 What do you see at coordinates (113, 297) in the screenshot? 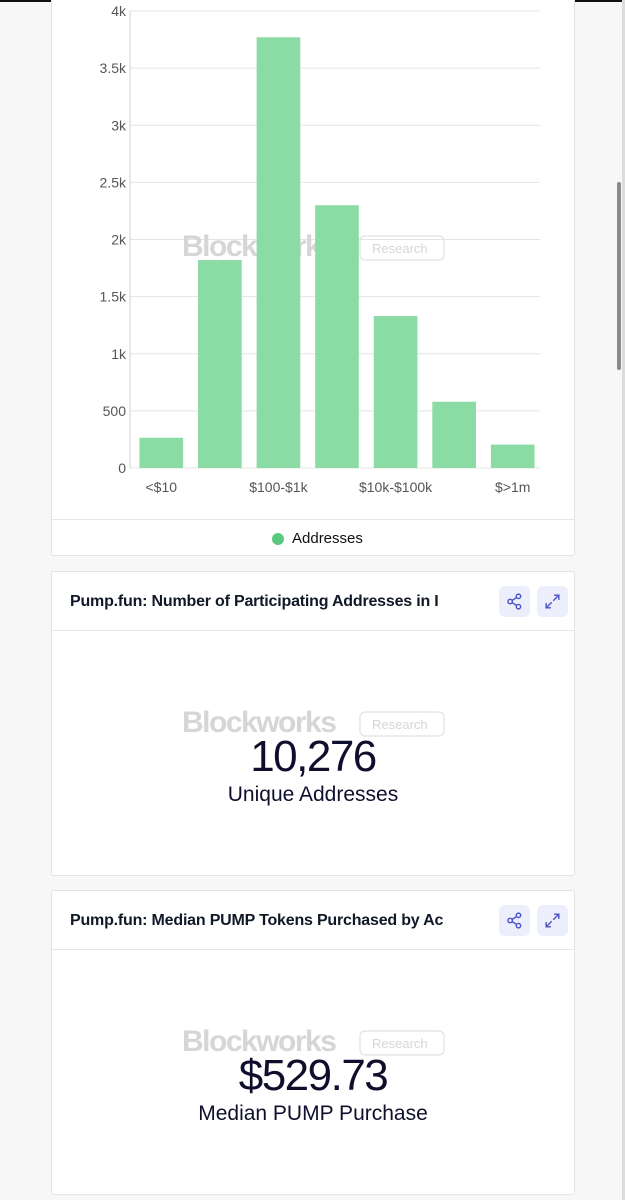
I see `y-tick-label: 1.5k` at bounding box center [113, 297].